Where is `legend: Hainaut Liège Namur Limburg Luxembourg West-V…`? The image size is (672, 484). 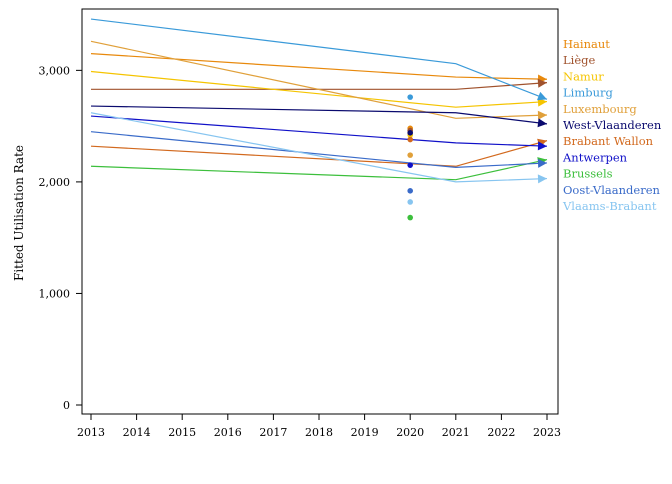
legend: Hainaut Liège Namur Limburg Luxembourg West-V… is located at coordinates (612, 125).